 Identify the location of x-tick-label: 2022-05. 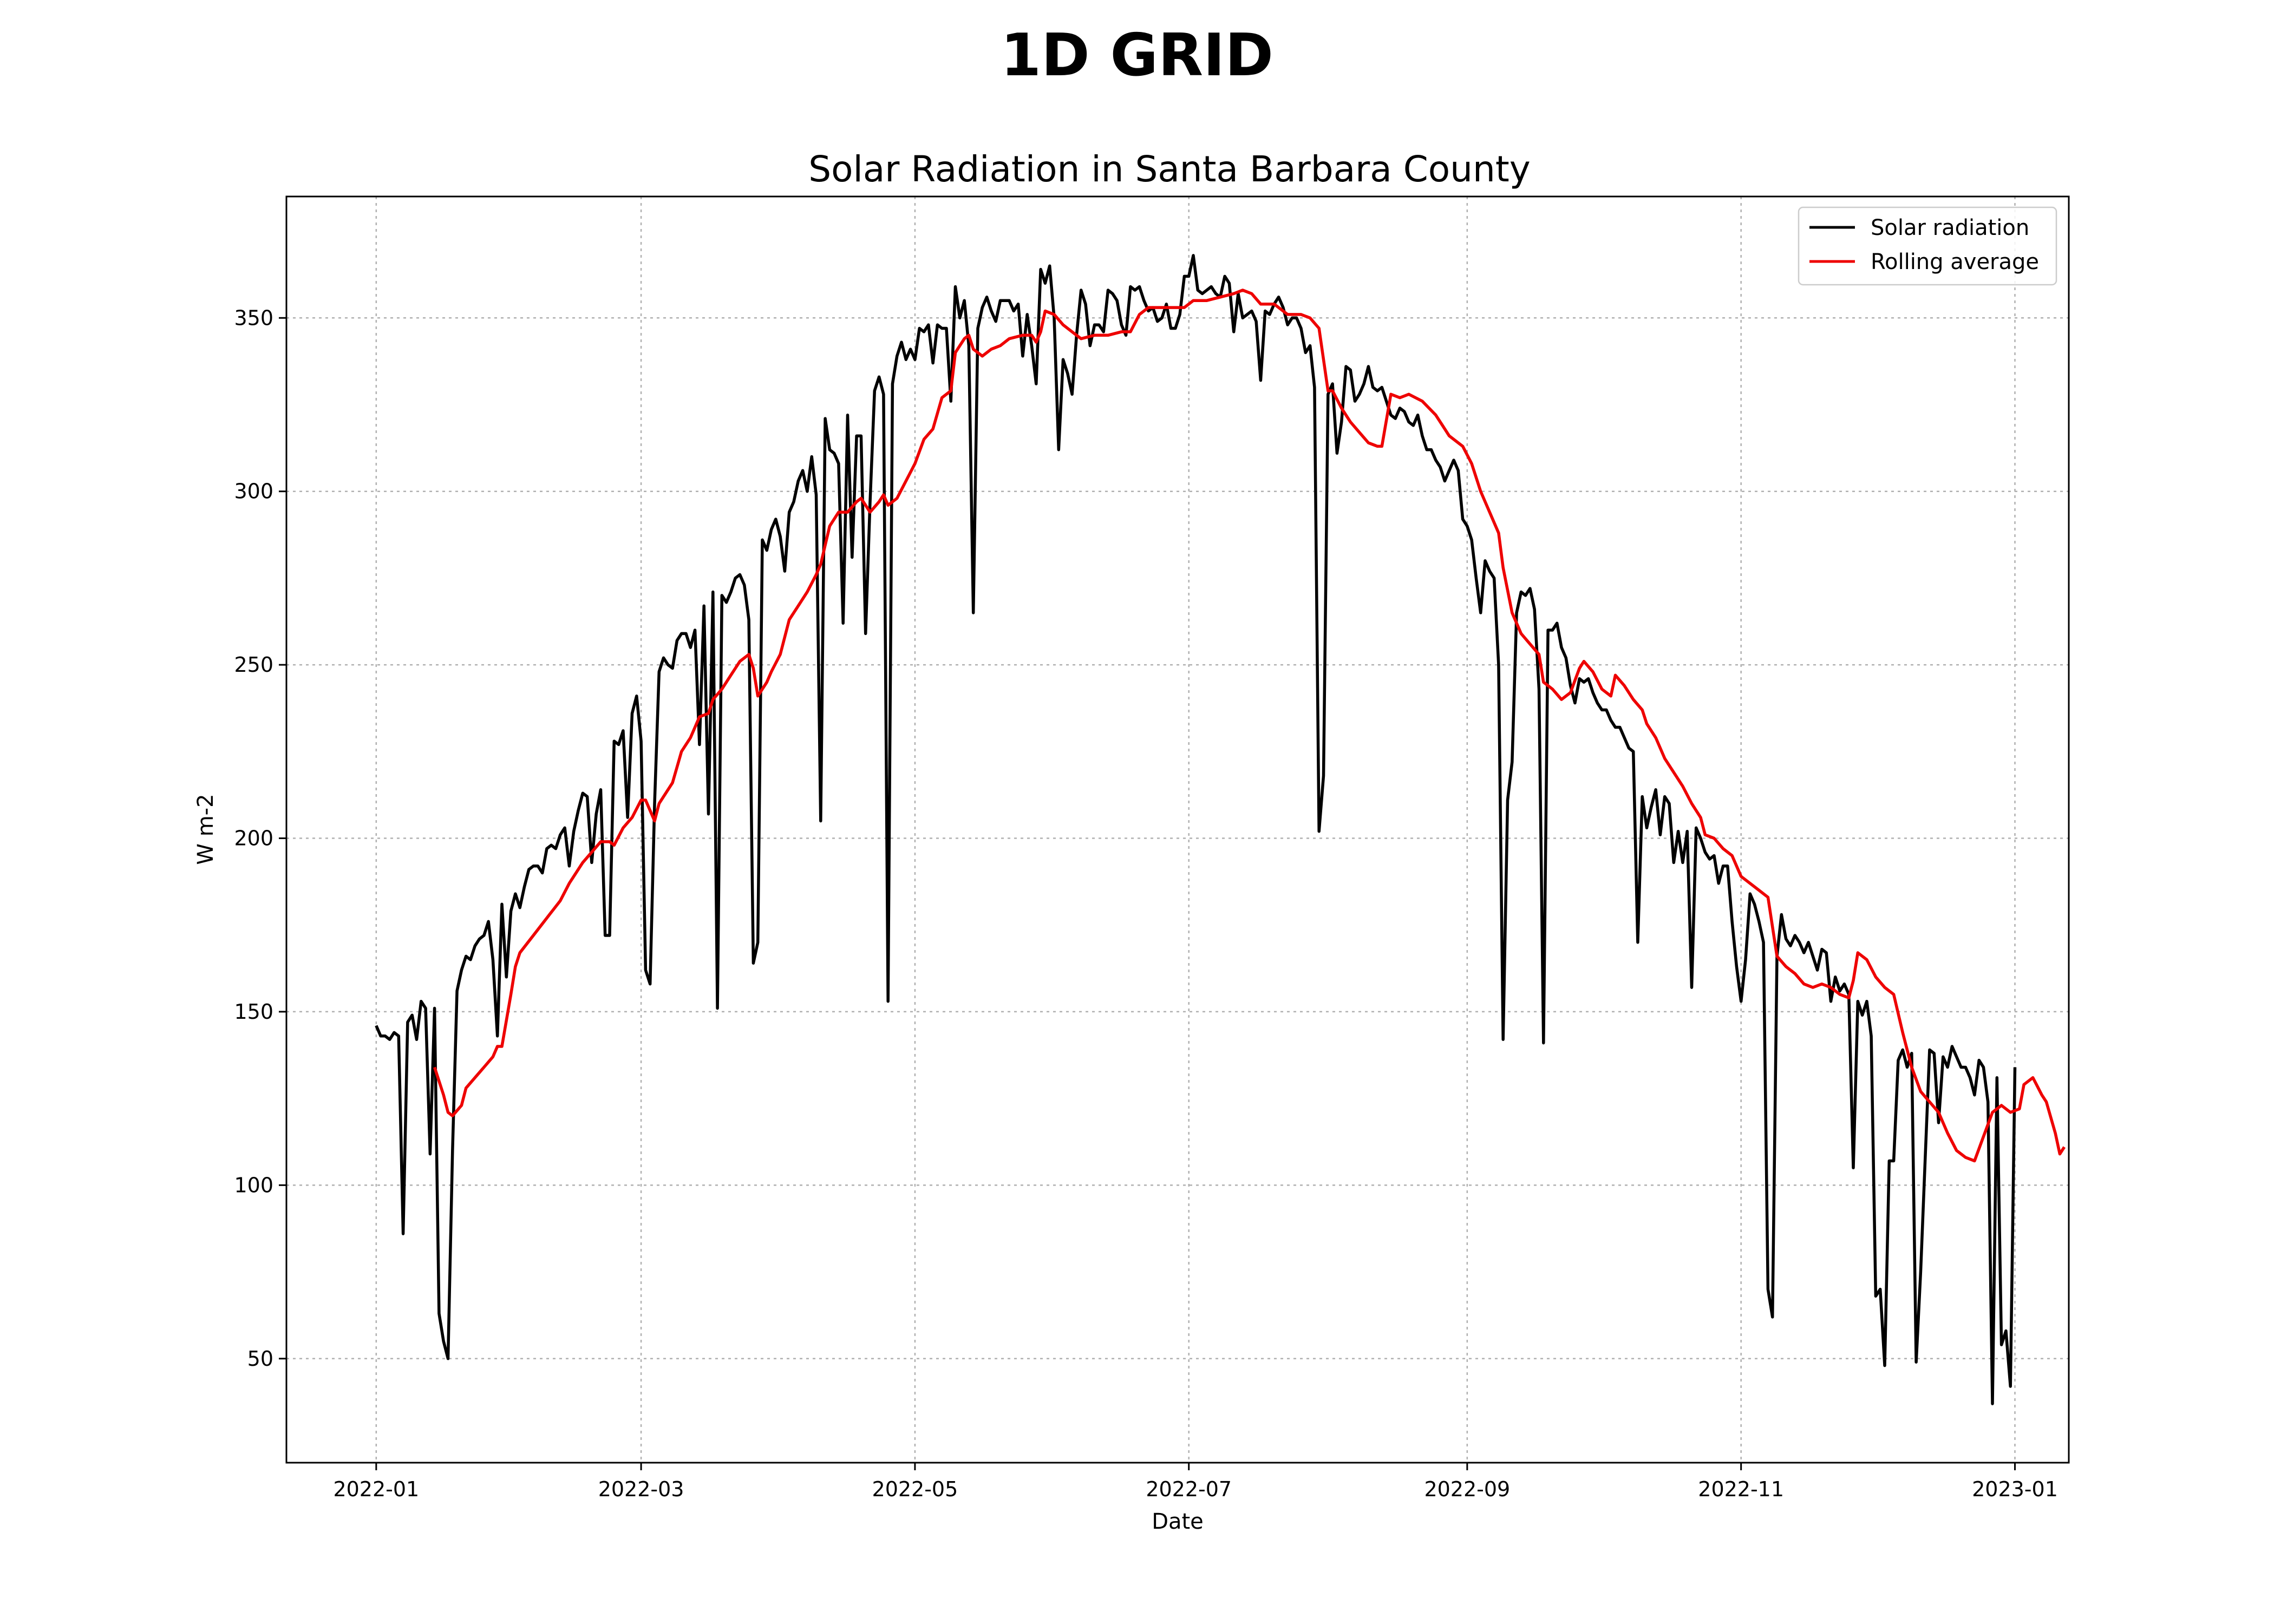
(915, 1489).